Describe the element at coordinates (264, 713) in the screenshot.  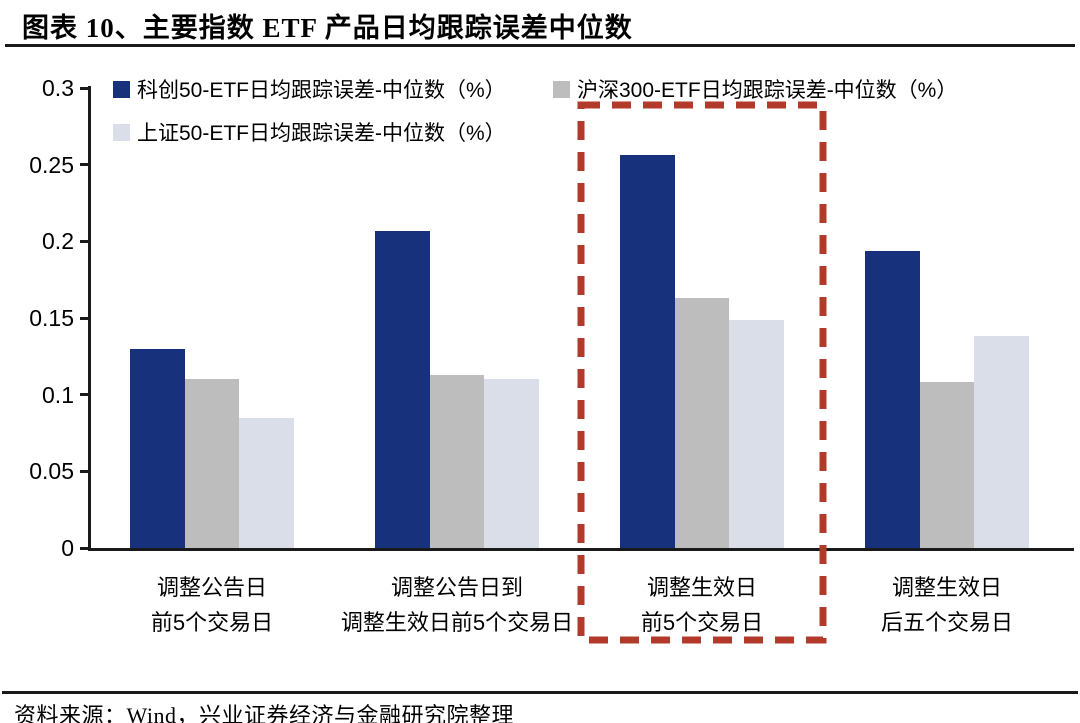
I see `source-note: 资料来源：Wind，兴业证券经济与金融研究院整理` at that location.